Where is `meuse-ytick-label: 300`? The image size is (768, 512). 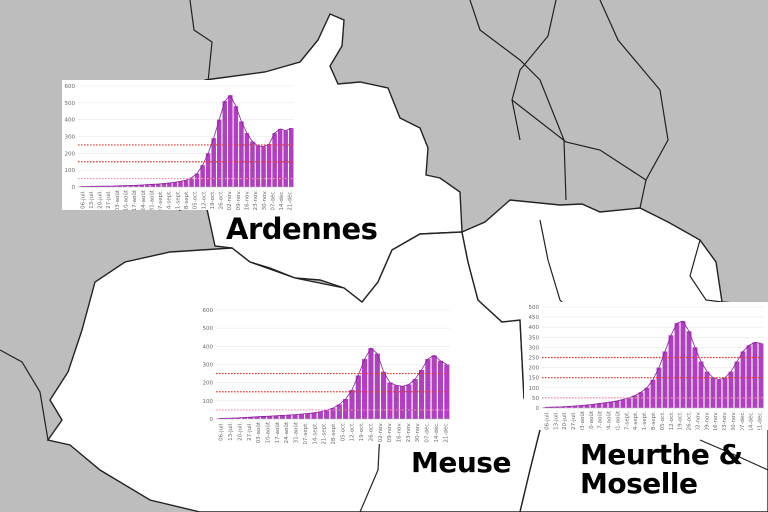
meuse-ytick-label: 300 is located at coordinates (208, 366).